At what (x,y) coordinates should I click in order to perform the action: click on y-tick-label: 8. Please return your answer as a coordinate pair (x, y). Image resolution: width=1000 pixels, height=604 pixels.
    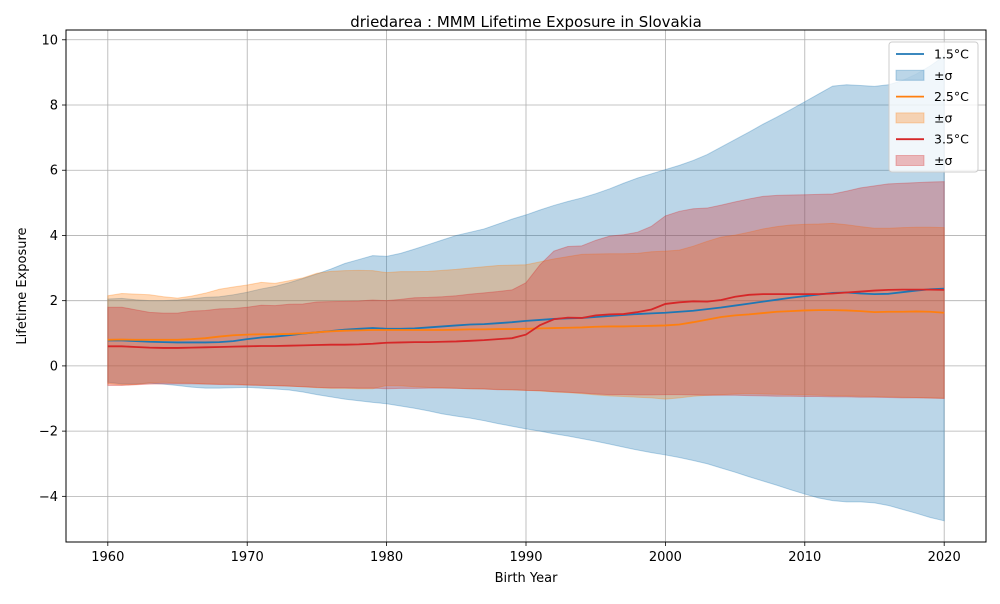
    Looking at the image, I should click on (54, 106).